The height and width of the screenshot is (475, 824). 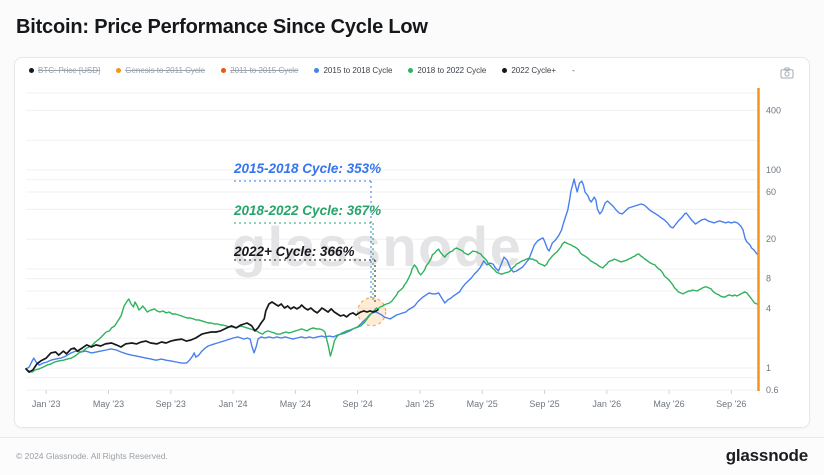 What do you see at coordinates (294, 251) in the screenshot?
I see `annotation-2022-cycle: 2022+ Cycle: 366%` at bounding box center [294, 251].